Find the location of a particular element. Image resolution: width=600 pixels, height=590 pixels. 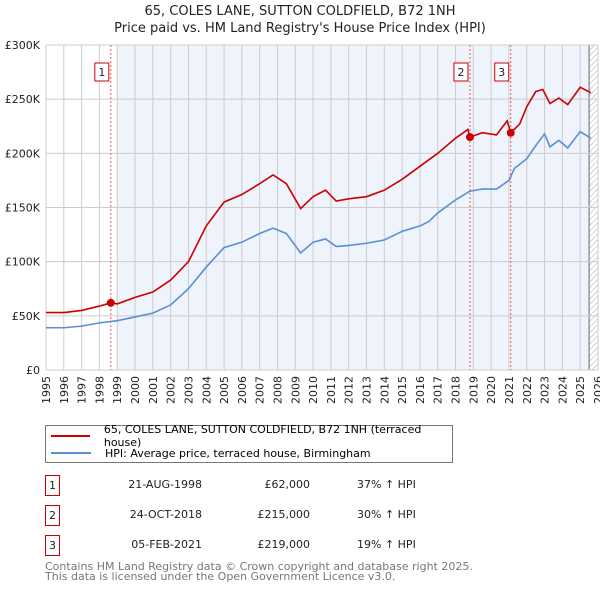

x-tick-label: 2018 is located at coordinates (456, 390).